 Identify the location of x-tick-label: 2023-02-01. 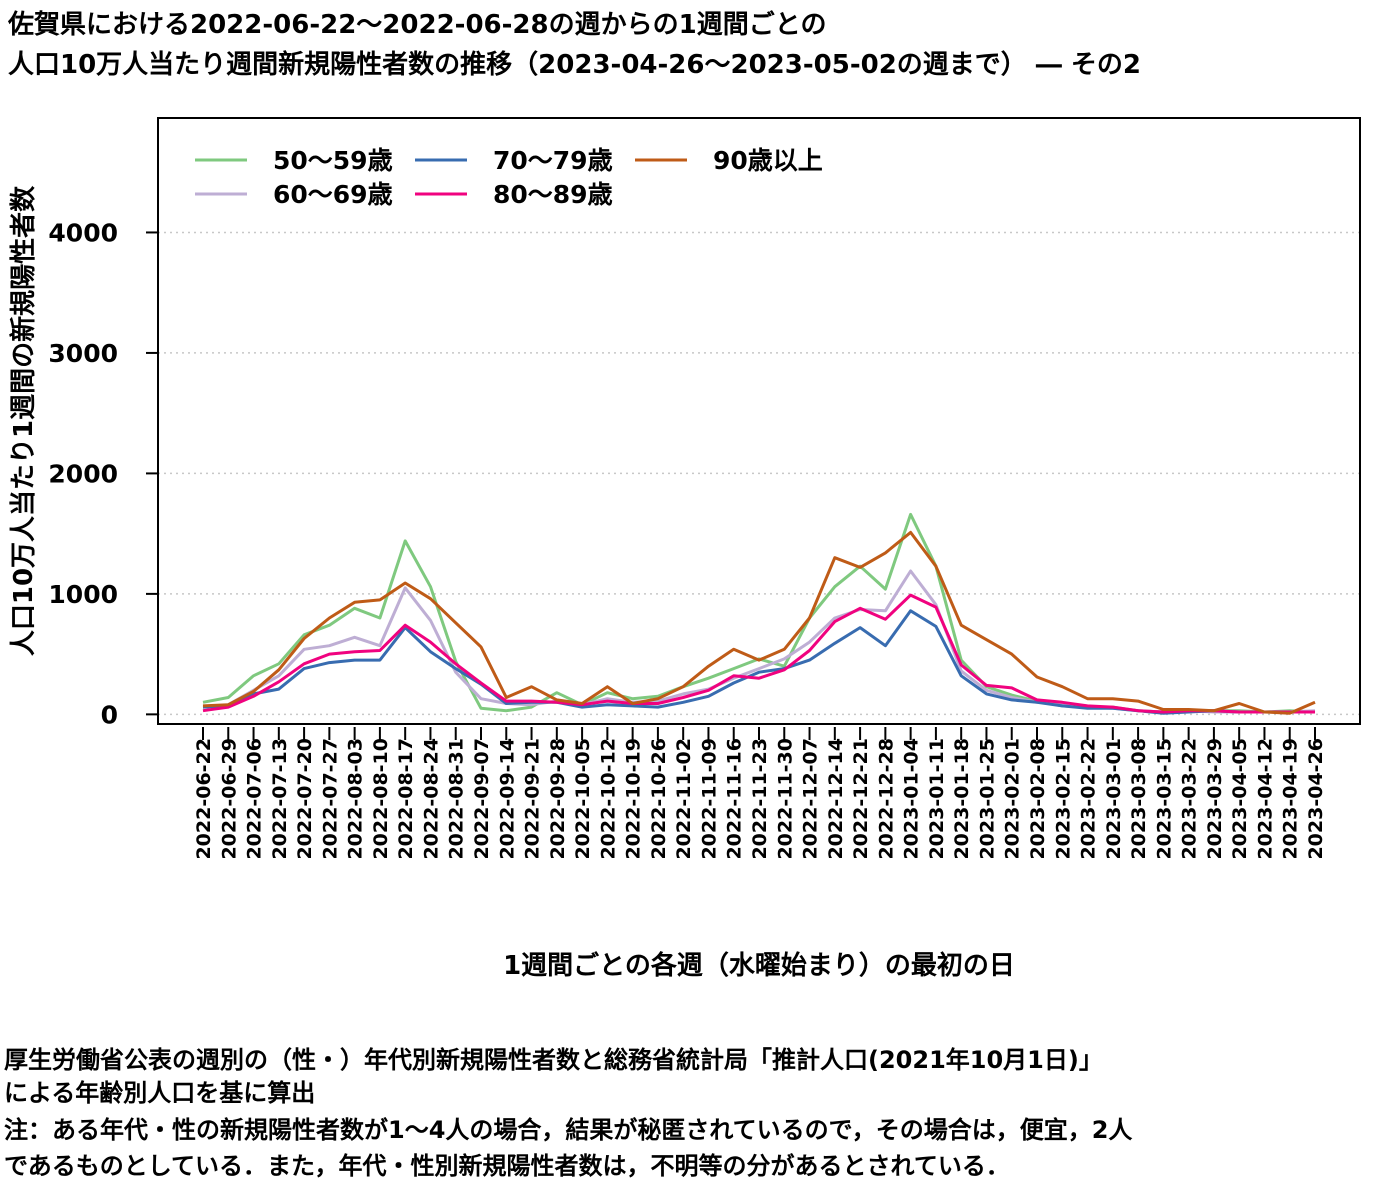
(1013, 799).